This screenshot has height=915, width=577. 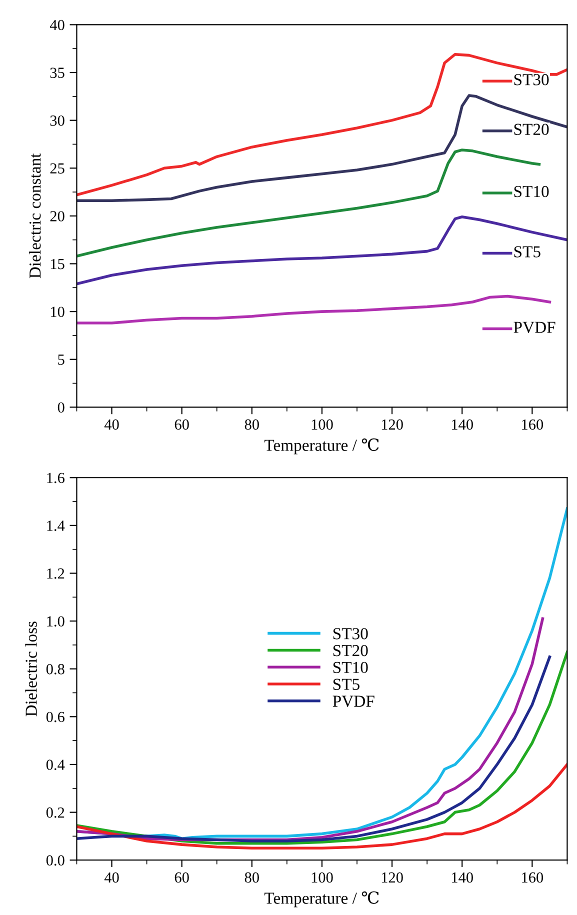 What do you see at coordinates (57, 264) in the screenshot?
I see `y-tick-label: 15` at bounding box center [57, 264].